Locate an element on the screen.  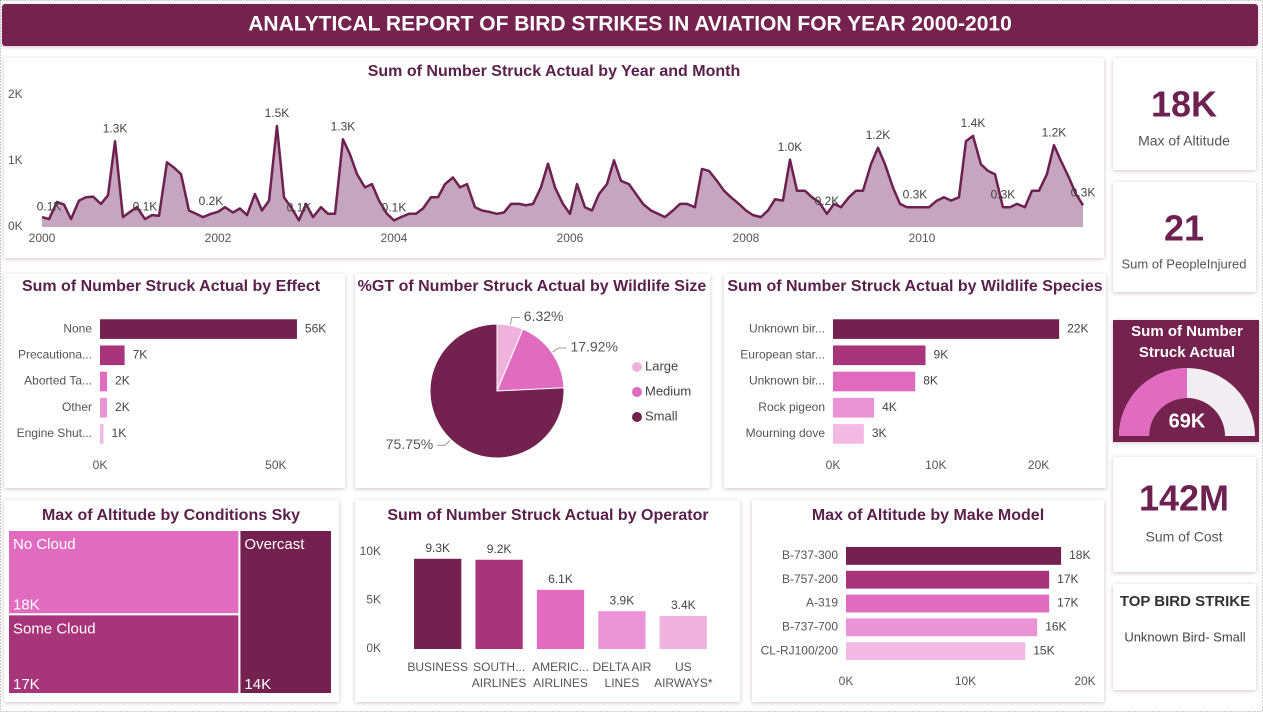
category-label: B-737-700 is located at coordinates (810, 626).